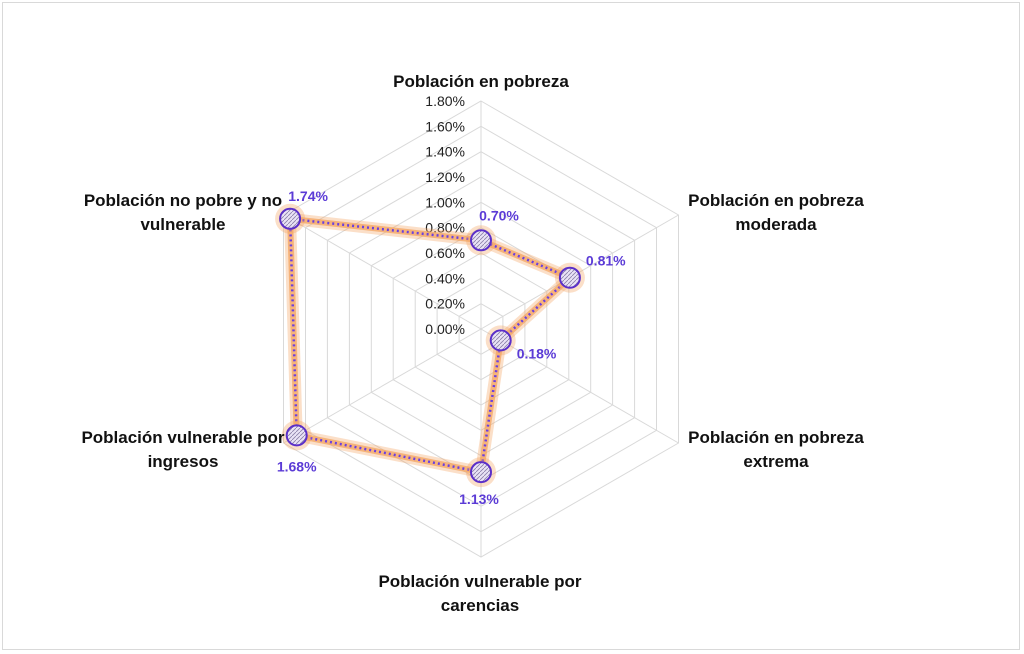 This screenshot has height=654, width=1024. I want to click on tick-label: 0.60%, so click(445, 253).